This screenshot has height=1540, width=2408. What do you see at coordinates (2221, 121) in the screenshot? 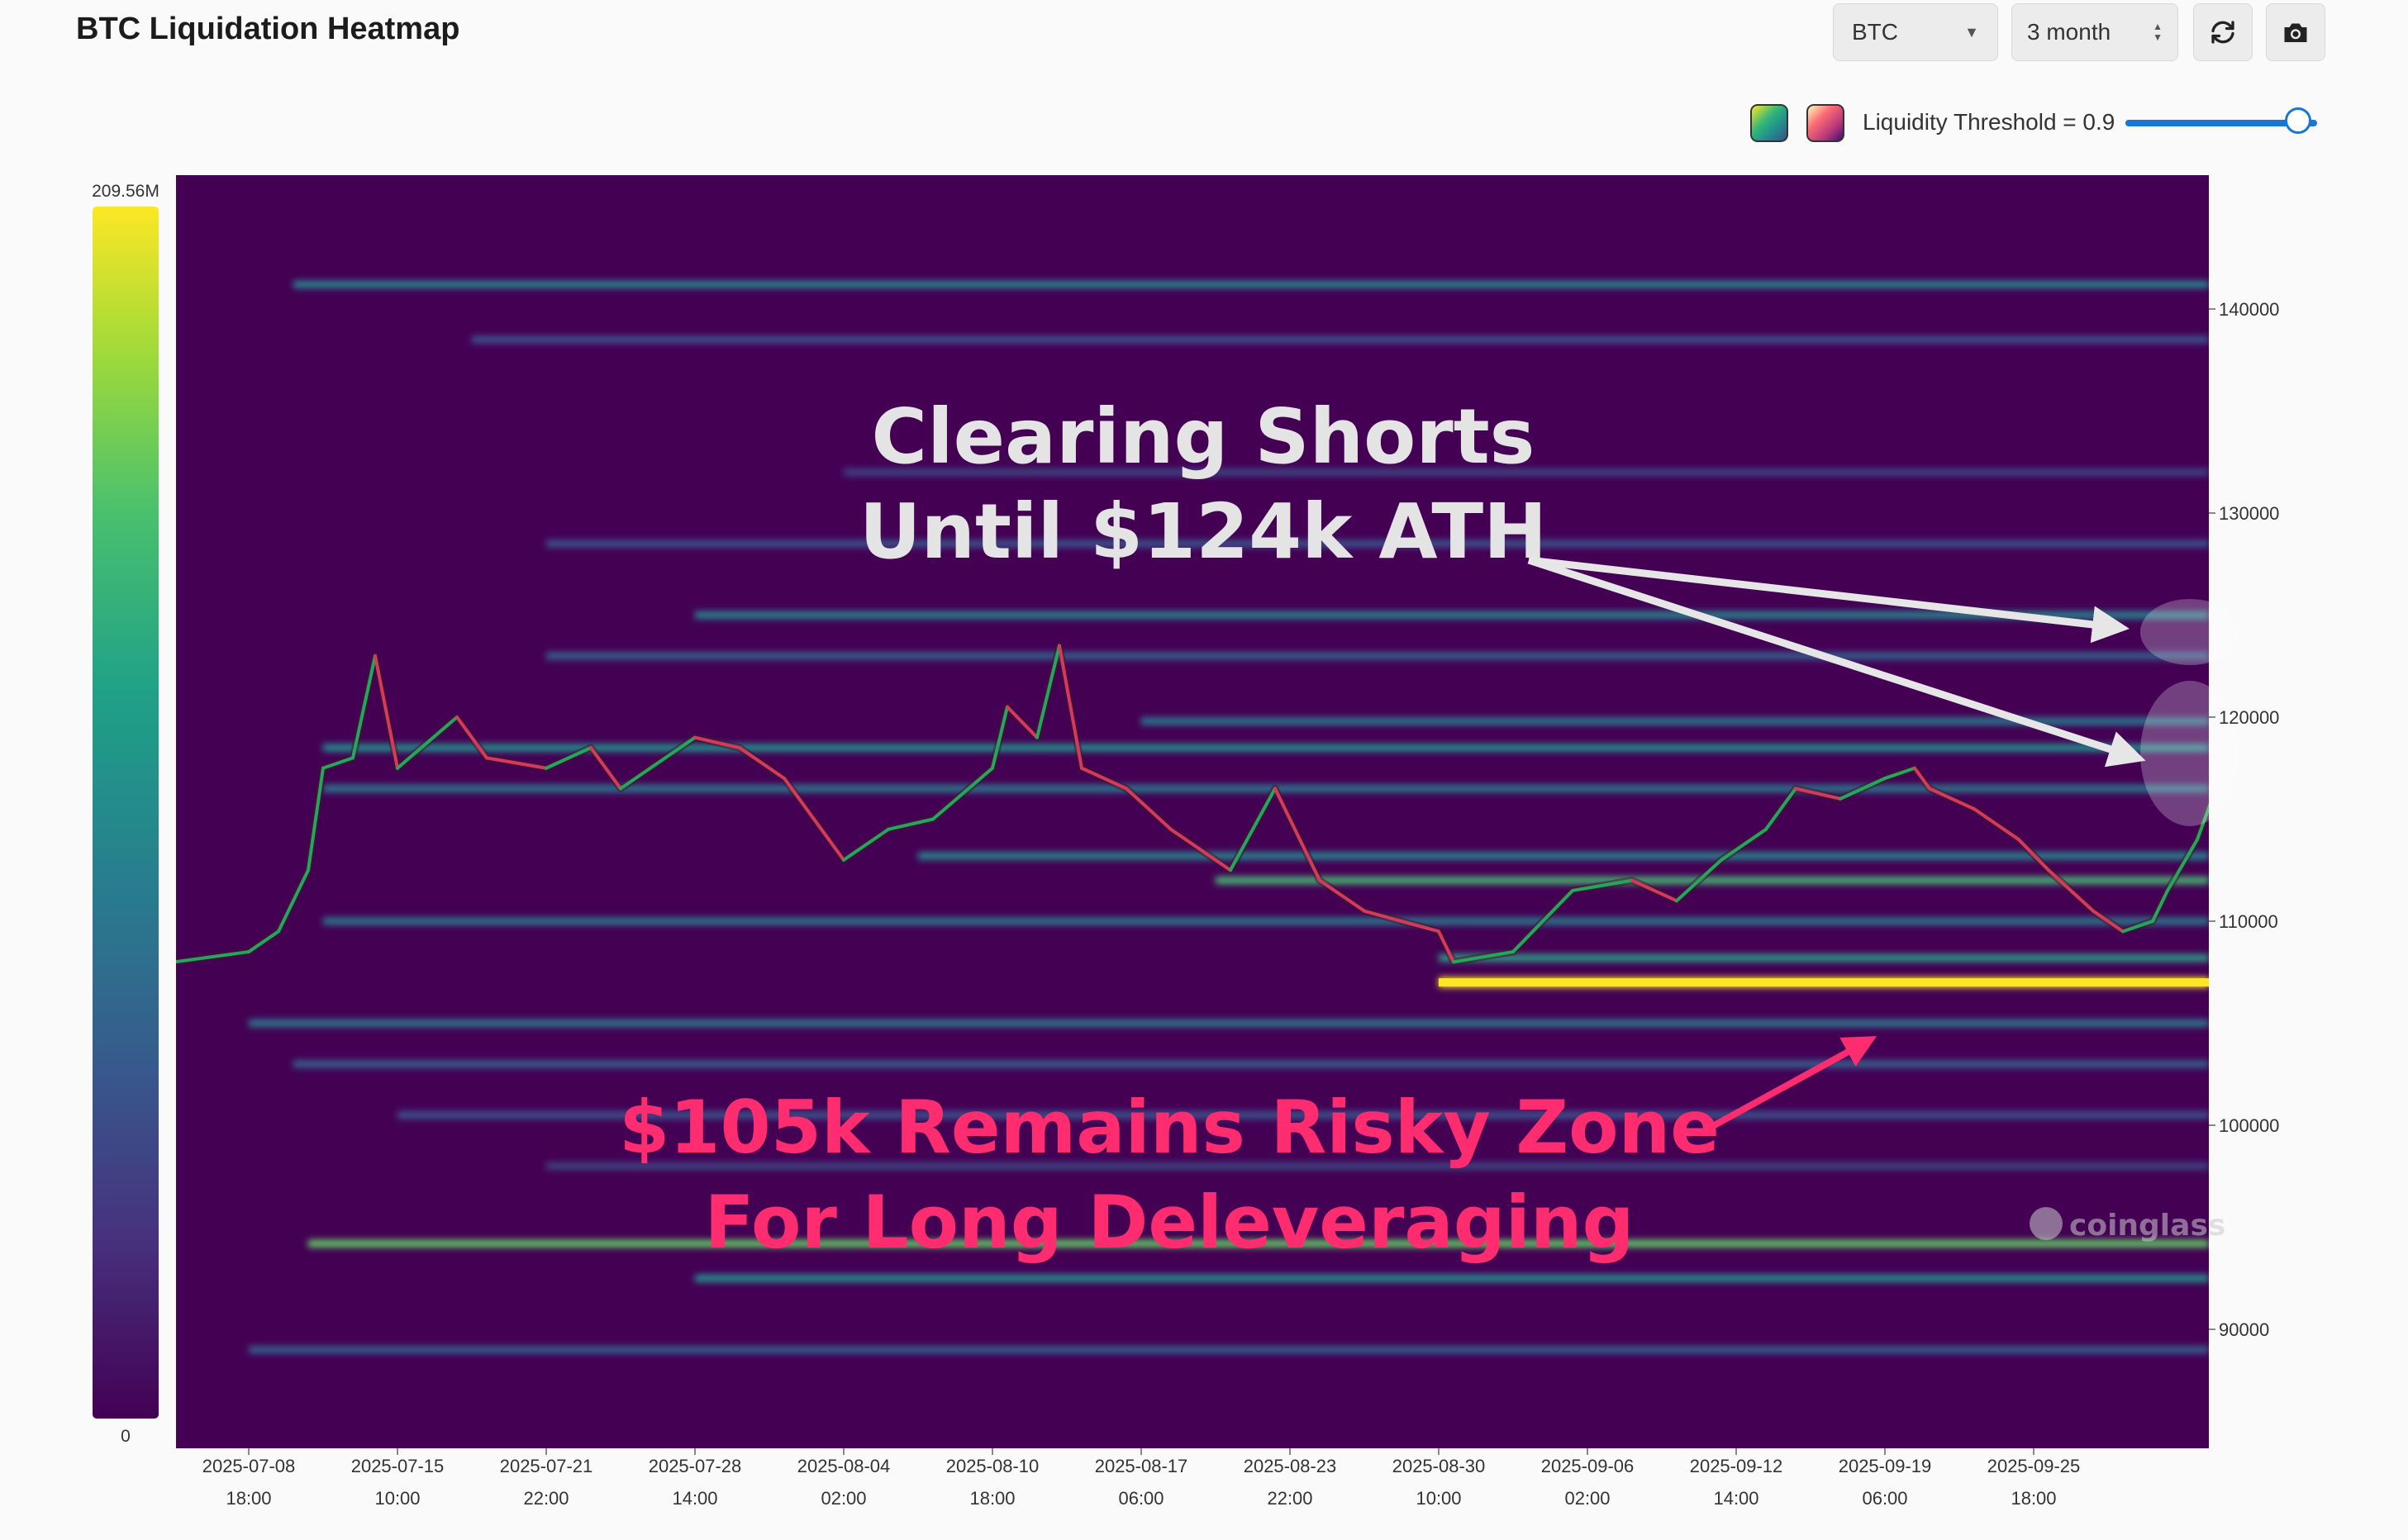
I see `threshold-slider` at bounding box center [2221, 121].